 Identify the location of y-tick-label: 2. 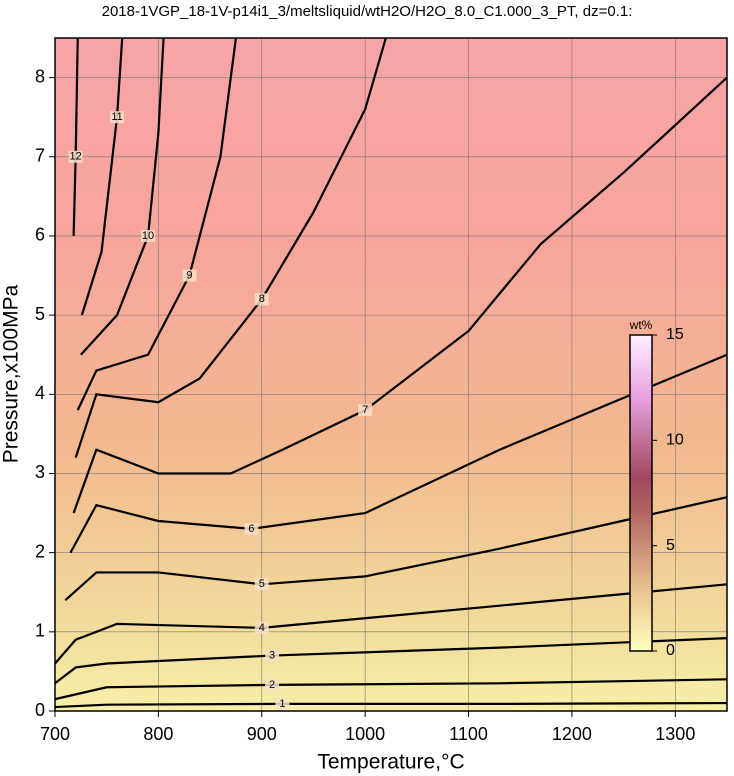
(40, 551).